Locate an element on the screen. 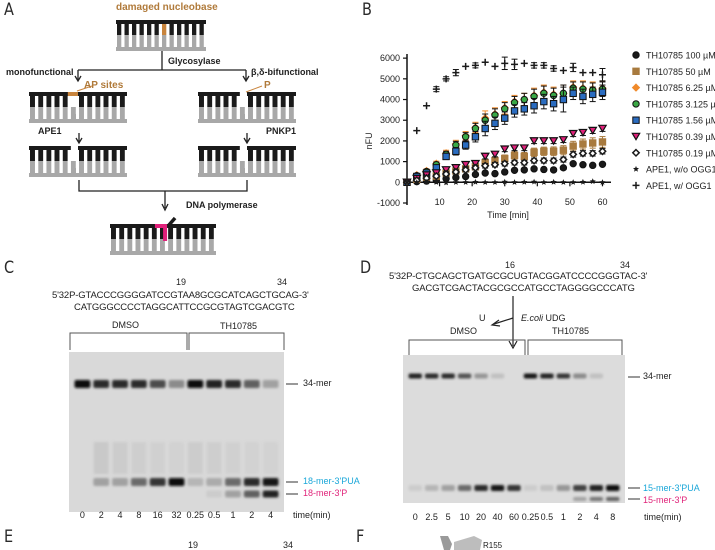 The image size is (715, 550). merge-lines is located at coordinates (163, 194).